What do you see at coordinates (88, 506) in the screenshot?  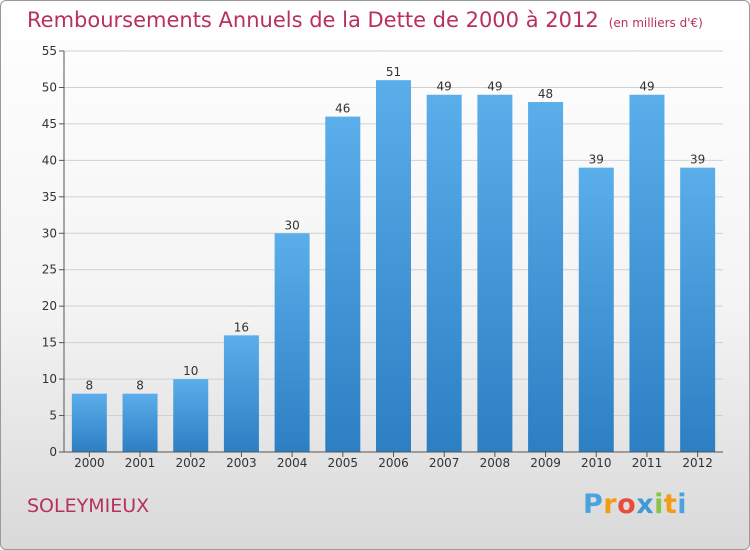 I see `entity-name: SOLEYMIEUX` at bounding box center [88, 506].